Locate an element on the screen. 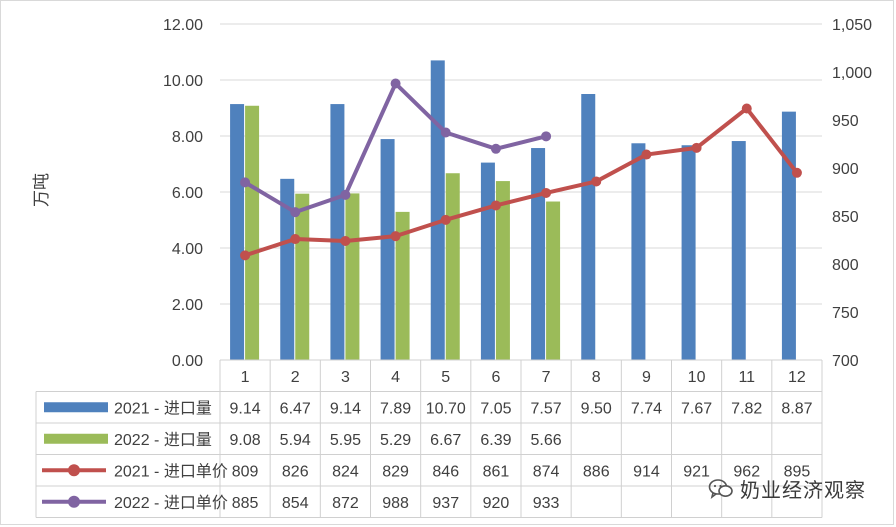 This screenshot has width=896, height=527. data-label: 6.47 is located at coordinates (295, 408).